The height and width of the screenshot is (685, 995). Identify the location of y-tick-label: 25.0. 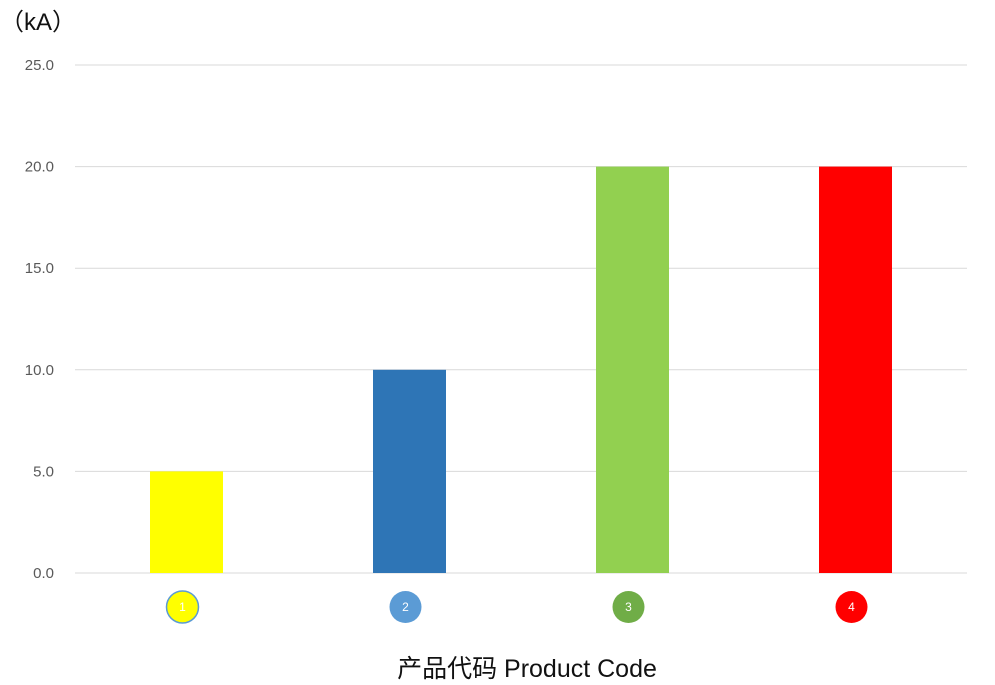
(39, 65).